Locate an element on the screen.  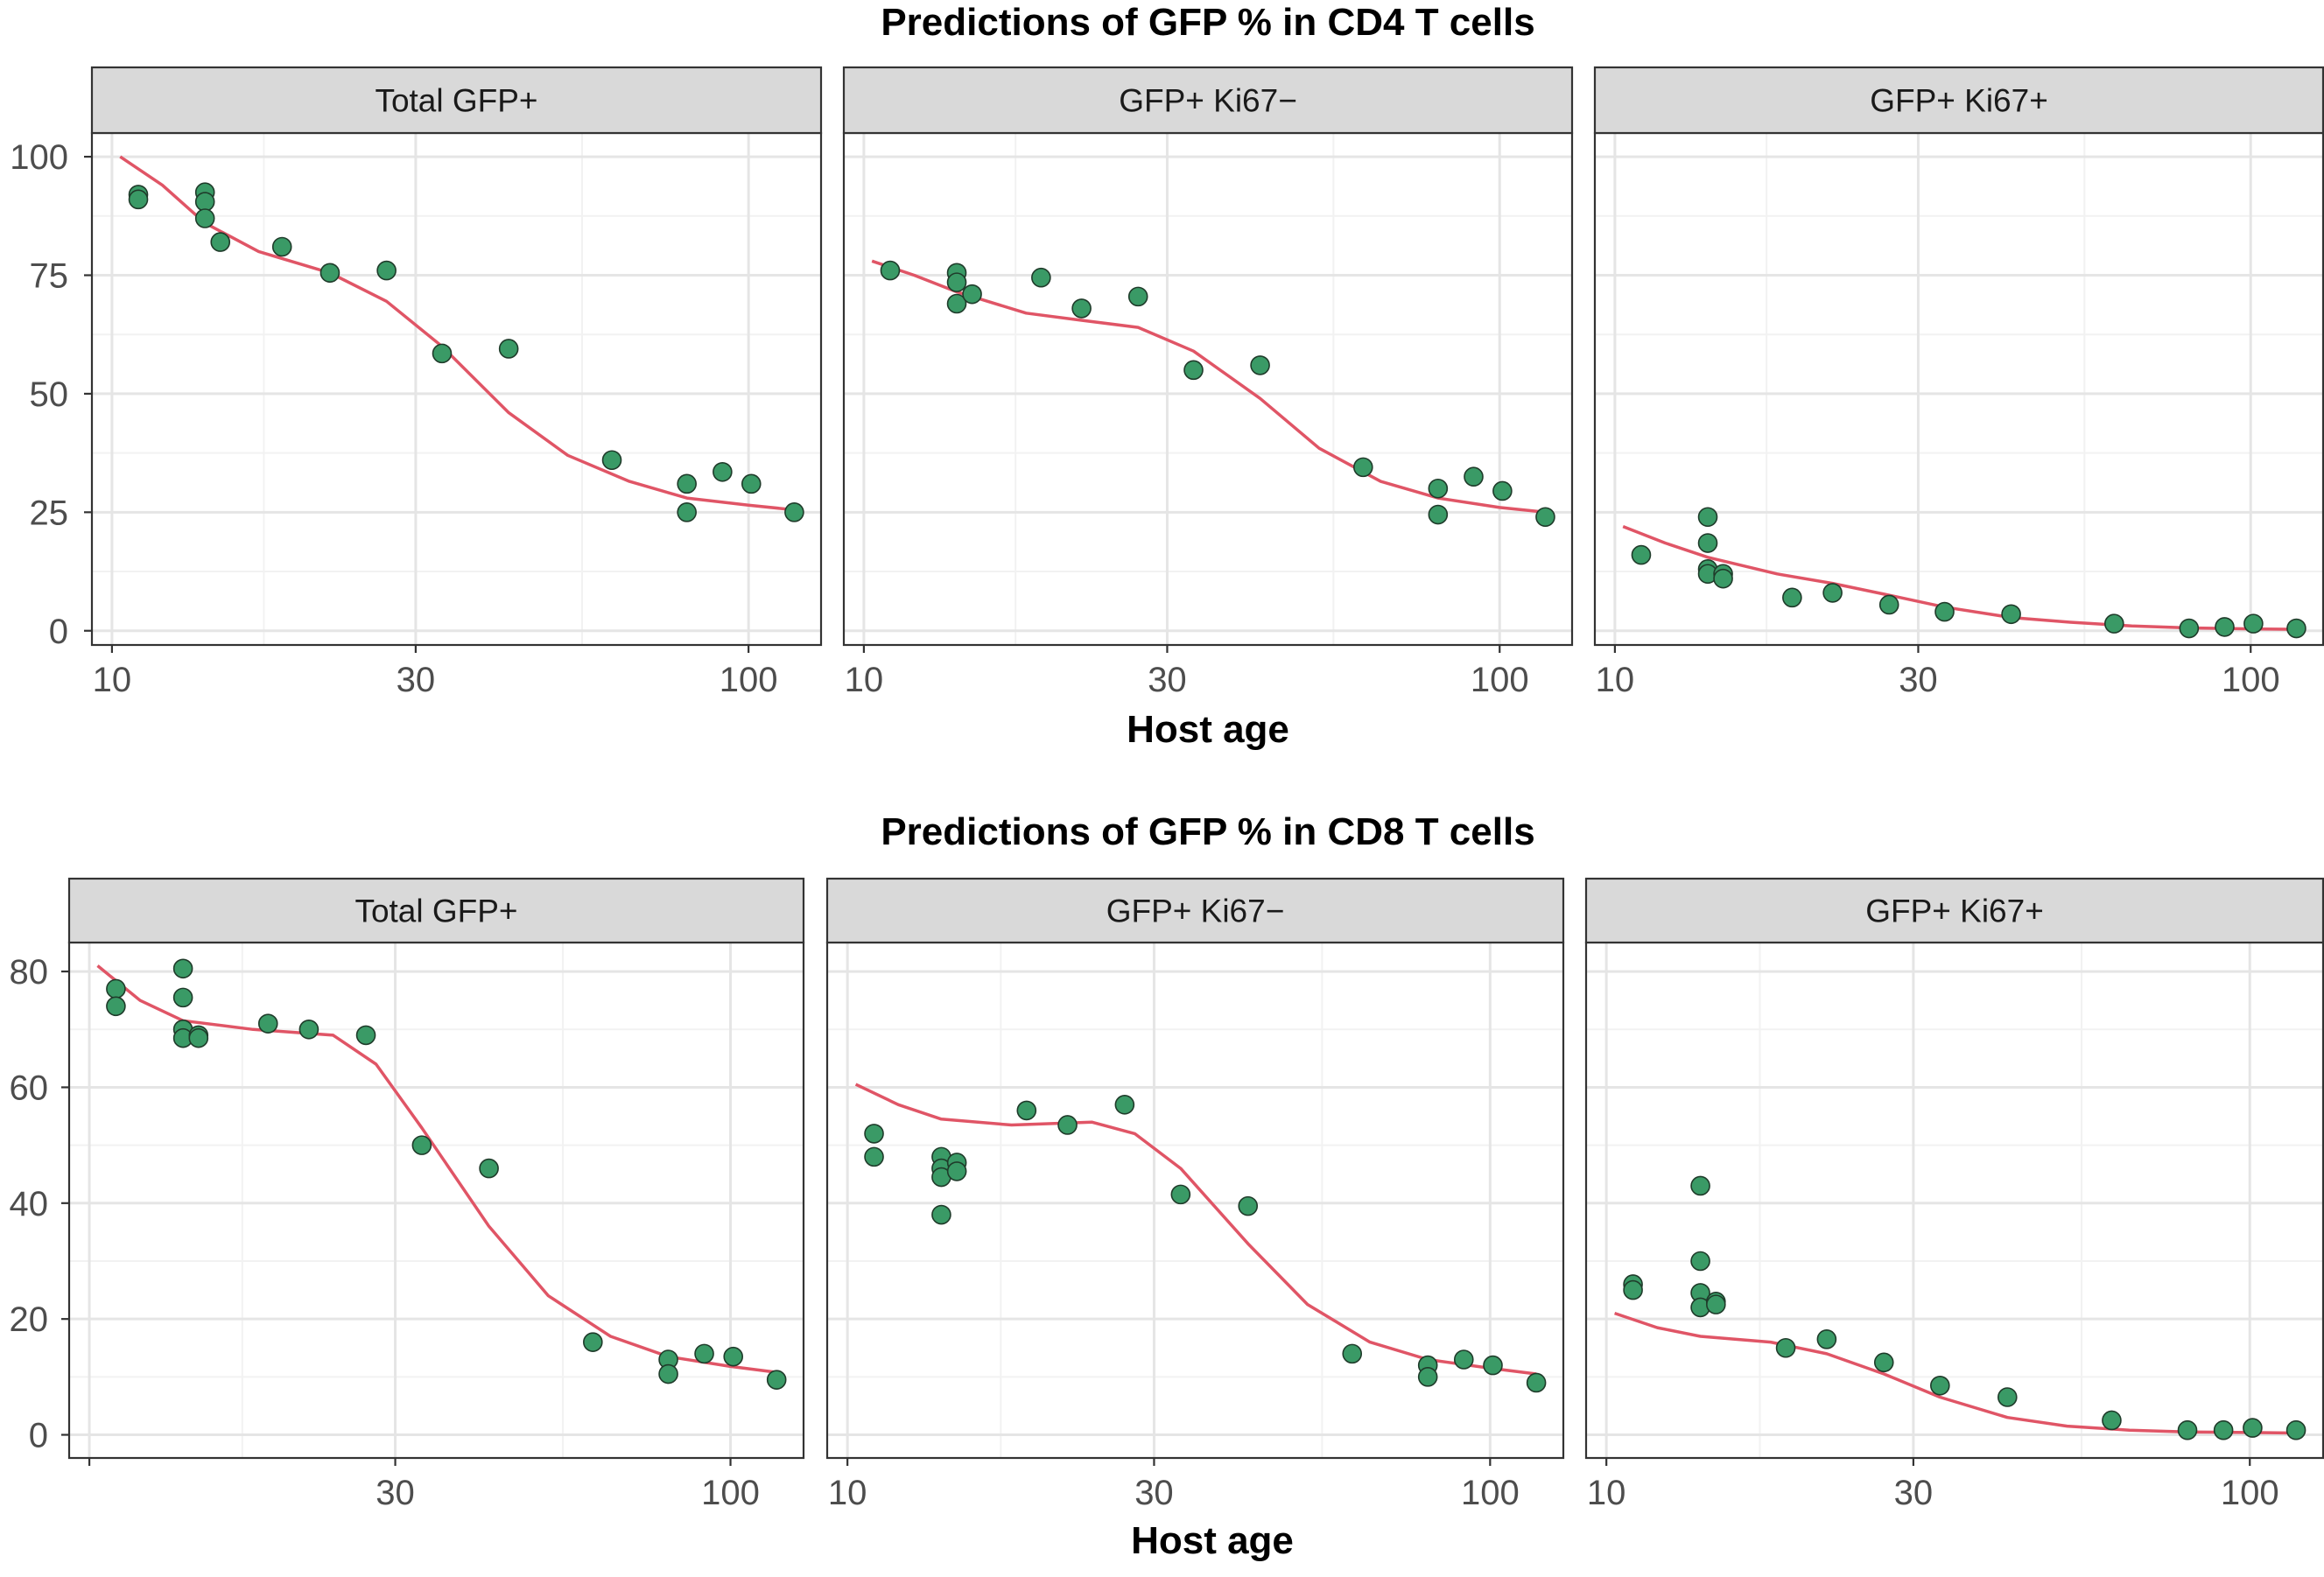
y-tick-label: 100 is located at coordinates (39, 157).